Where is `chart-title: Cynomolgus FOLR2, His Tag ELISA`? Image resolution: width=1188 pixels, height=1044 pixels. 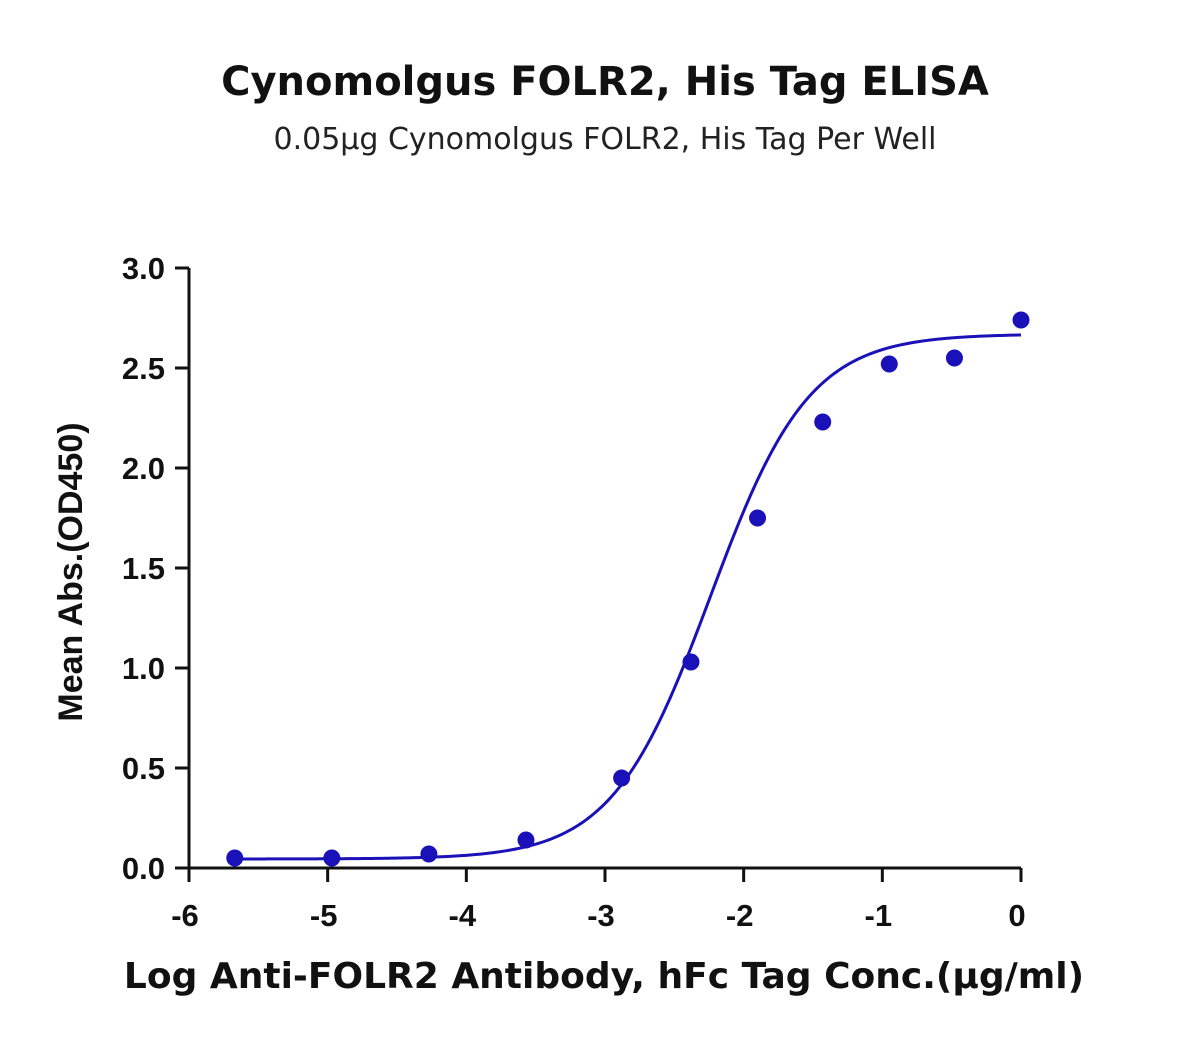 chart-title: Cynomolgus FOLR2, His Tag ELISA is located at coordinates (605, 82).